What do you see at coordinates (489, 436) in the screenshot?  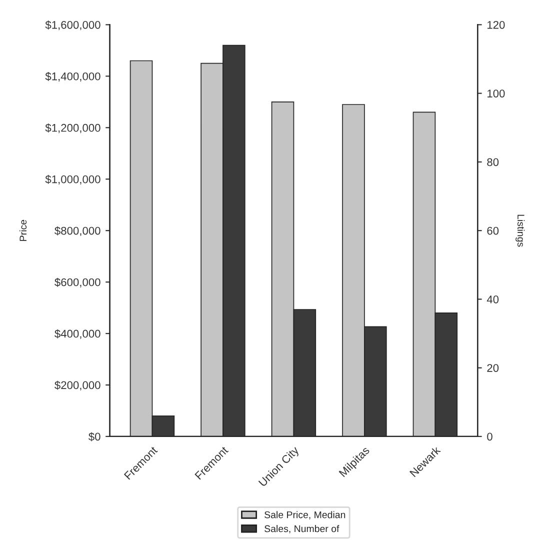 I see `y2-tick-label: 0` at bounding box center [489, 436].